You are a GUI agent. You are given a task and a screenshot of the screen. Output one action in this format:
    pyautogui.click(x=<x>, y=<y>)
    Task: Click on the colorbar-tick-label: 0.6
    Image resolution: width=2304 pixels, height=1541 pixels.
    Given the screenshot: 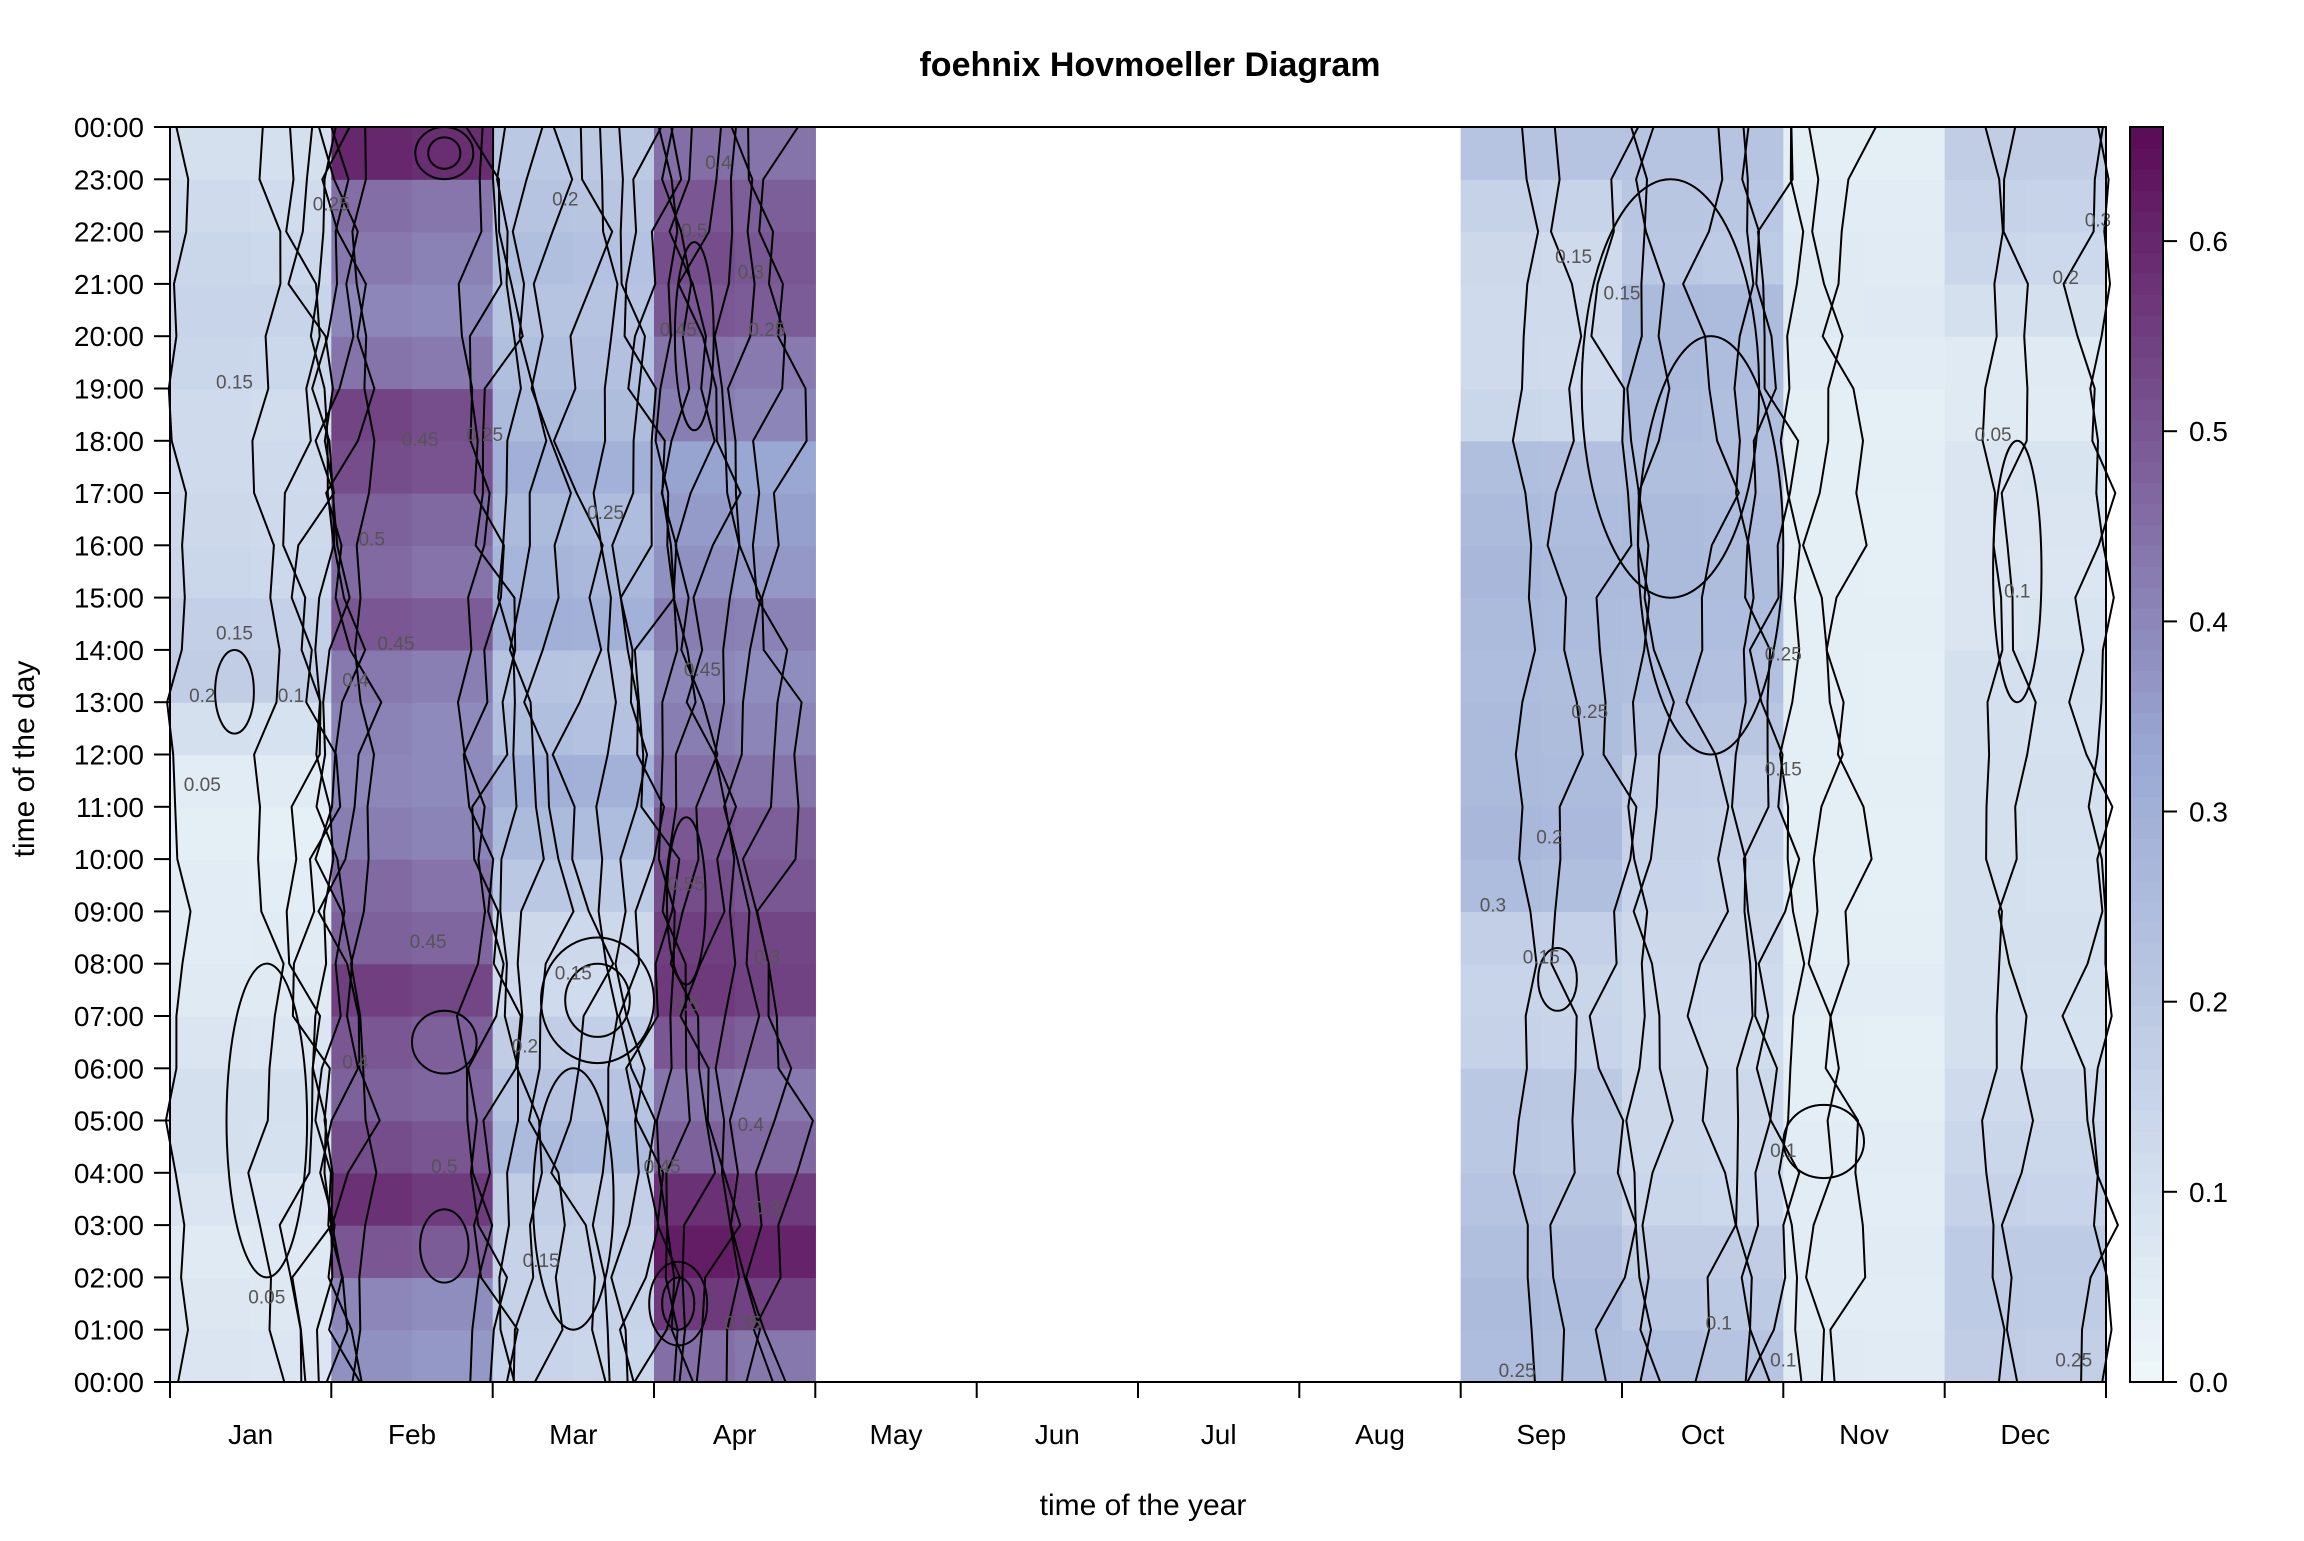 What is the action you would take?
    pyautogui.click(x=2208, y=241)
    